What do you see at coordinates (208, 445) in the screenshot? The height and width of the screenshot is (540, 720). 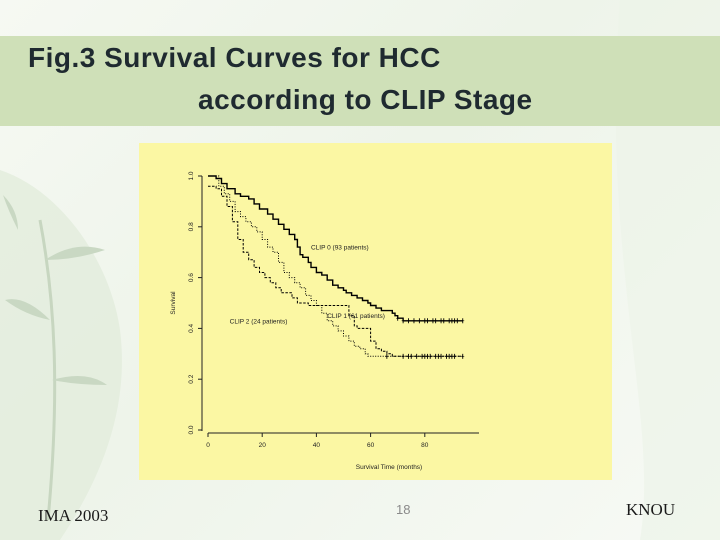 I see `x-tick-label: 0` at bounding box center [208, 445].